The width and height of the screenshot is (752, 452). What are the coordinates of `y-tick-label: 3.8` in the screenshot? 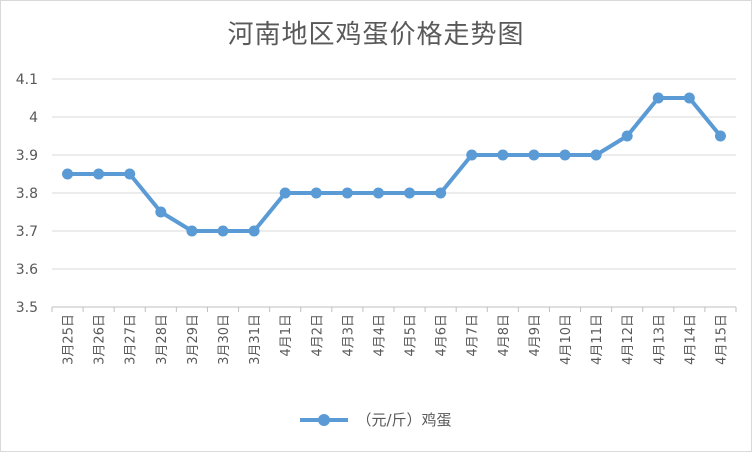 It's located at (27, 194).